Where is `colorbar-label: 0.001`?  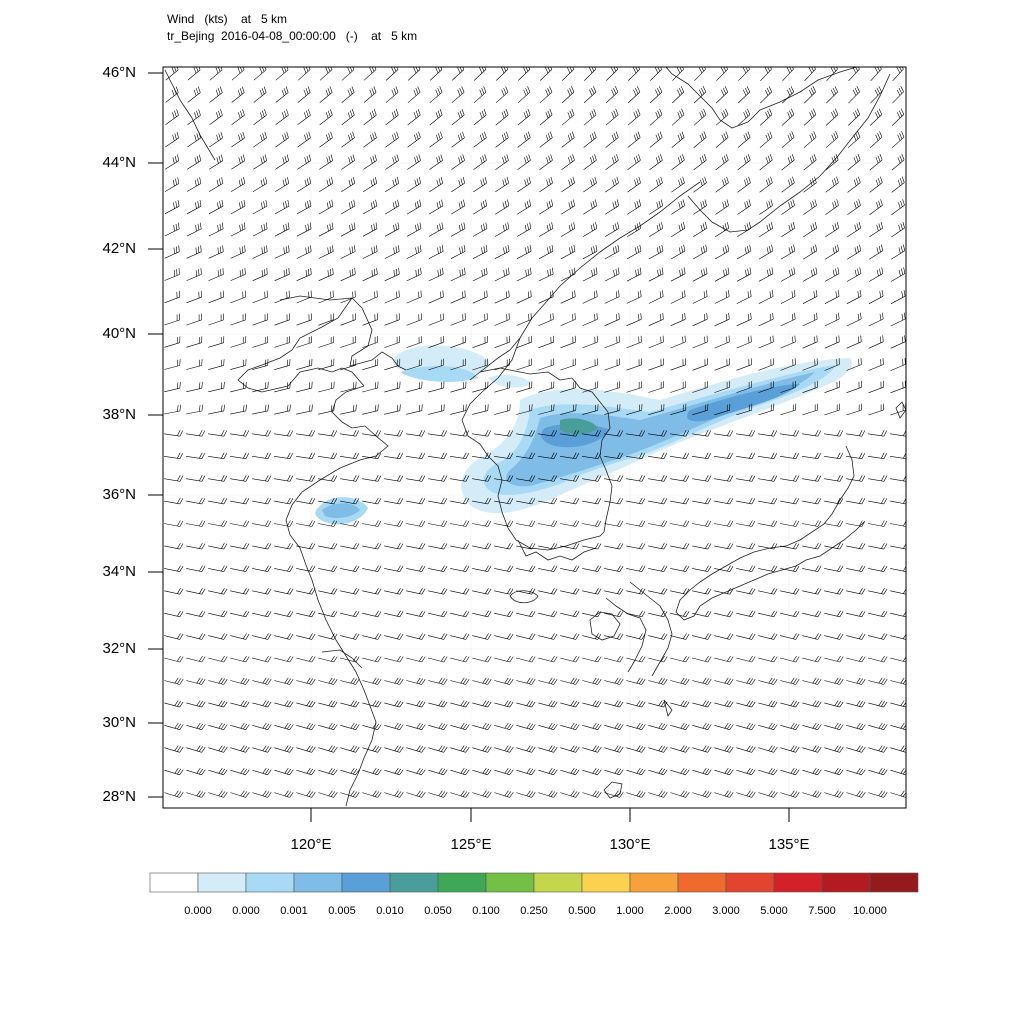 colorbar-label: 0.001 is located at coordinates (294, 911).